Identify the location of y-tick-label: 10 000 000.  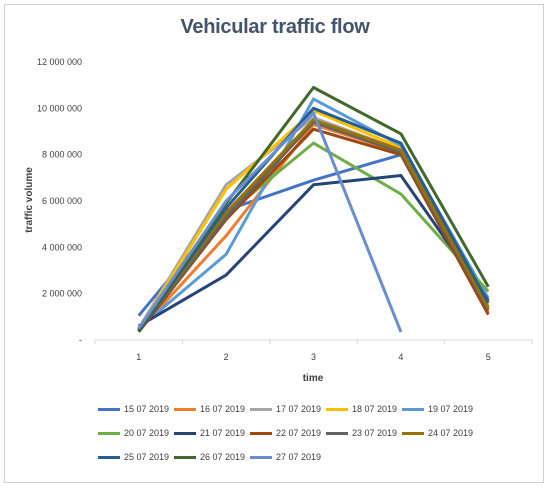
(59, 108).